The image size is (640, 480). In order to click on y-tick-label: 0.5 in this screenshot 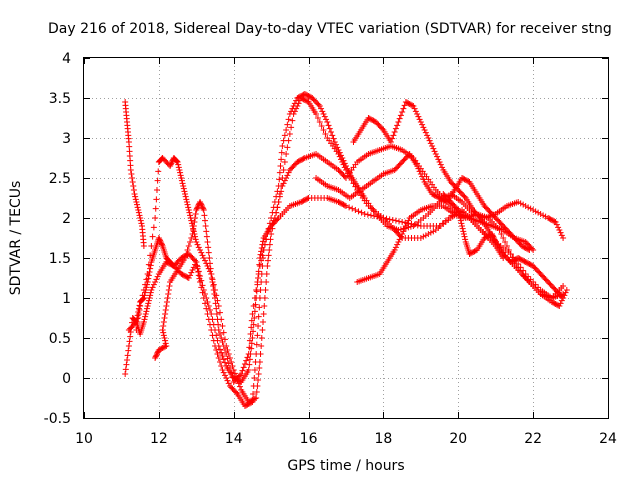, I will do `click(60, 339)`.